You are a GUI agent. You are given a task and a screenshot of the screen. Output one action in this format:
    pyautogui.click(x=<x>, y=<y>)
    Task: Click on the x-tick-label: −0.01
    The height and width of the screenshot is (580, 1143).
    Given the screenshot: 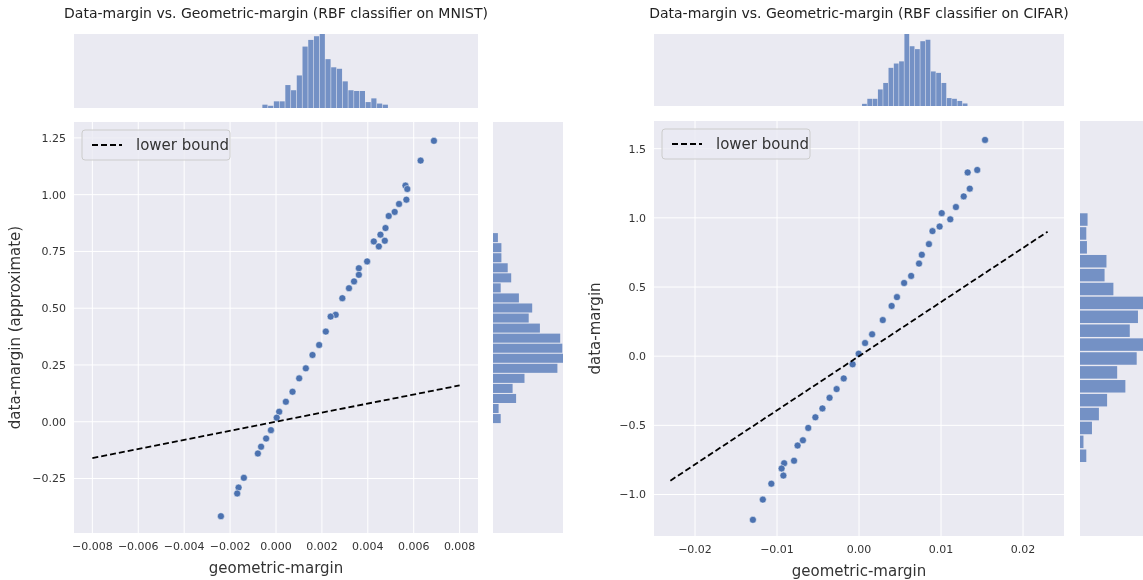 What is the action you would take?
    pyautogui.click(x=777, y=549)
    